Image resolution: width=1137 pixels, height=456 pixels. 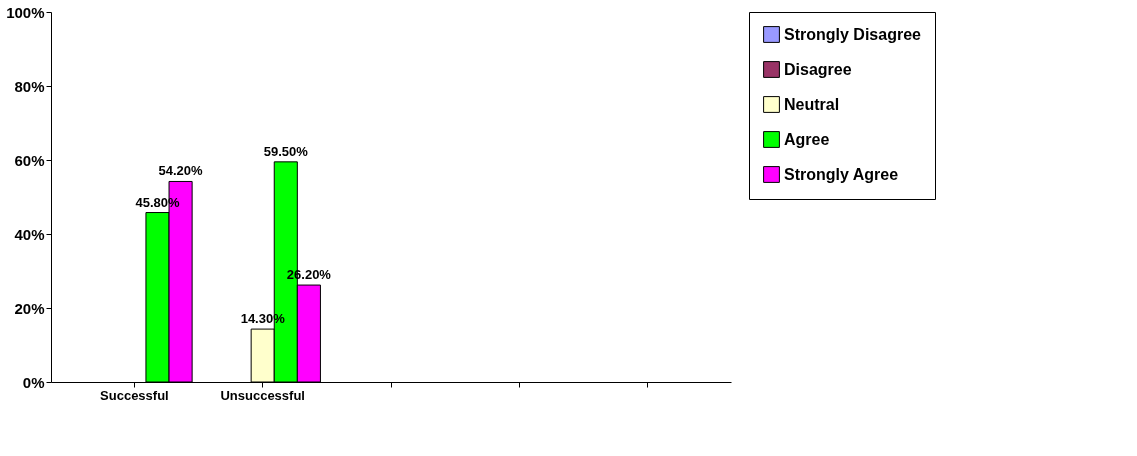 What do you see at coordinates (286, 151) in the screenshot?
I see `data-label: 59.50%` at bounding box center [286, 151].